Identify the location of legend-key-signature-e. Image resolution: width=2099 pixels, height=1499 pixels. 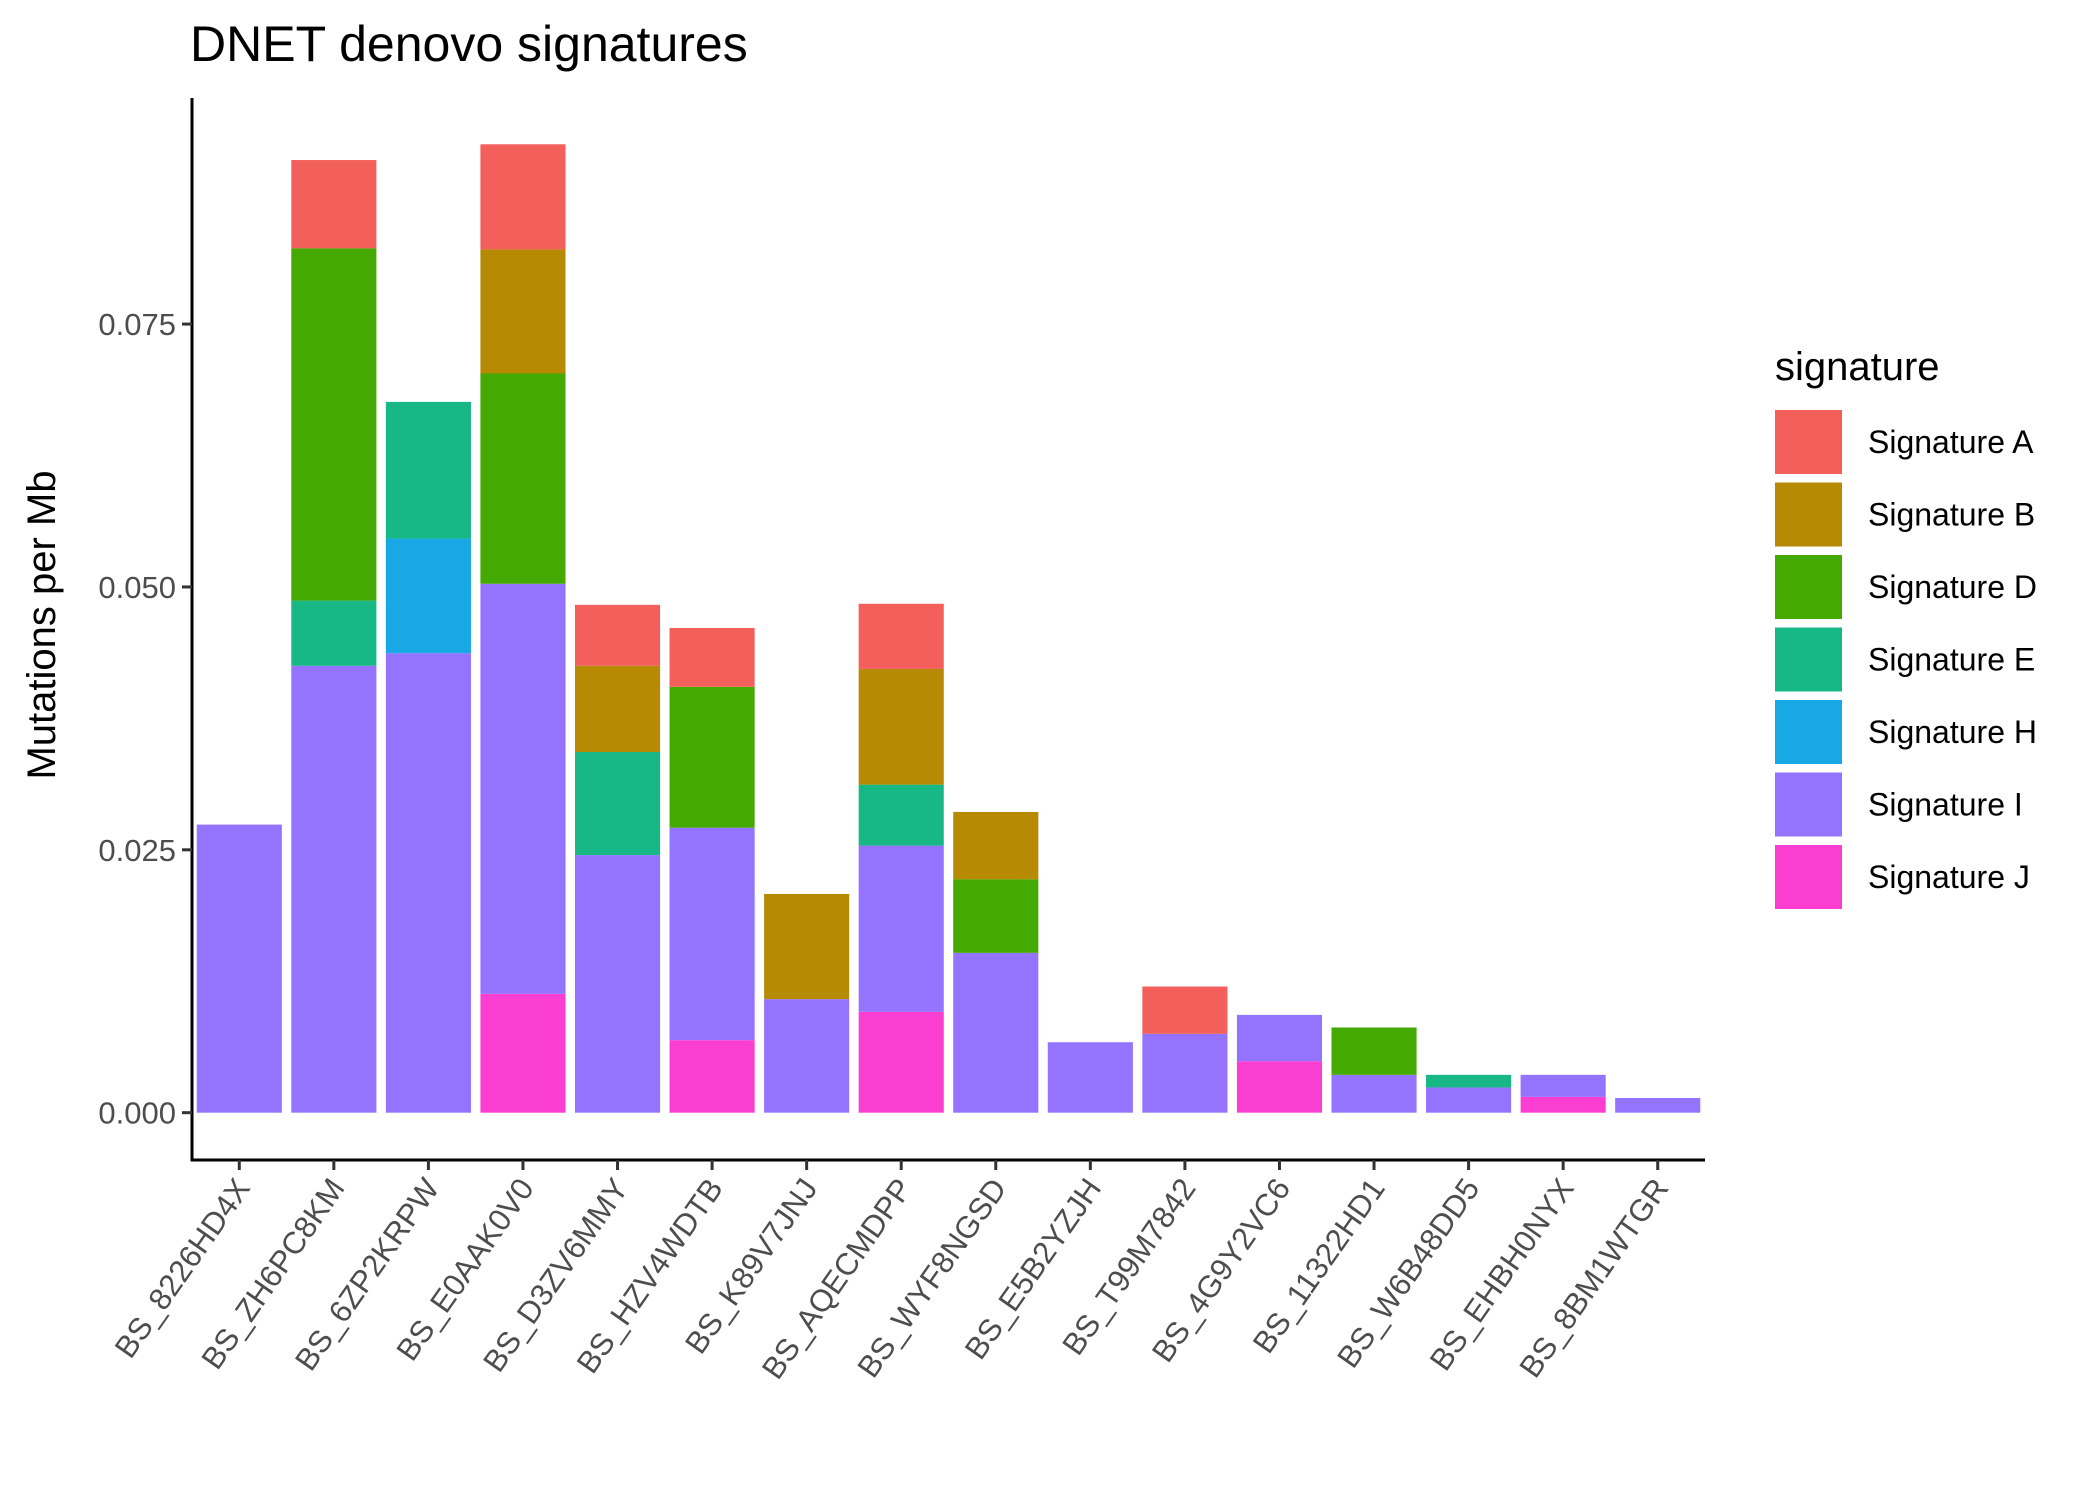
(1808, 659).